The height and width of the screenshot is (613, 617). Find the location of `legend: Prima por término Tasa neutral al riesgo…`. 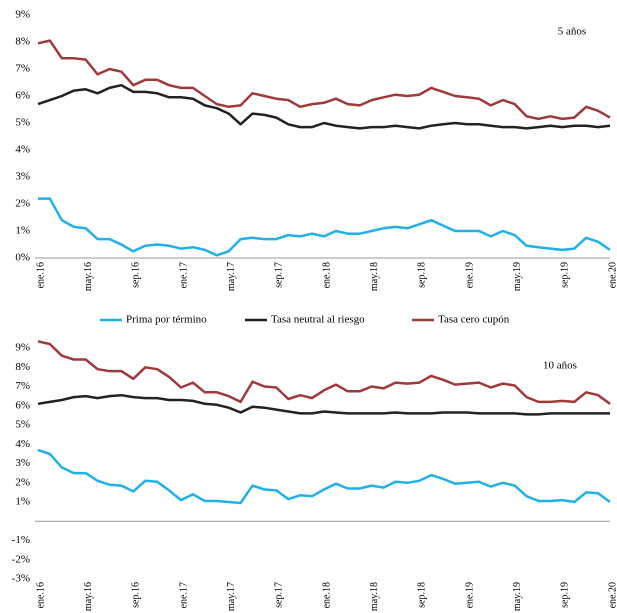

legend: Prima por término Tasa neutral al riesgo… is located at coordinates (305, 320).